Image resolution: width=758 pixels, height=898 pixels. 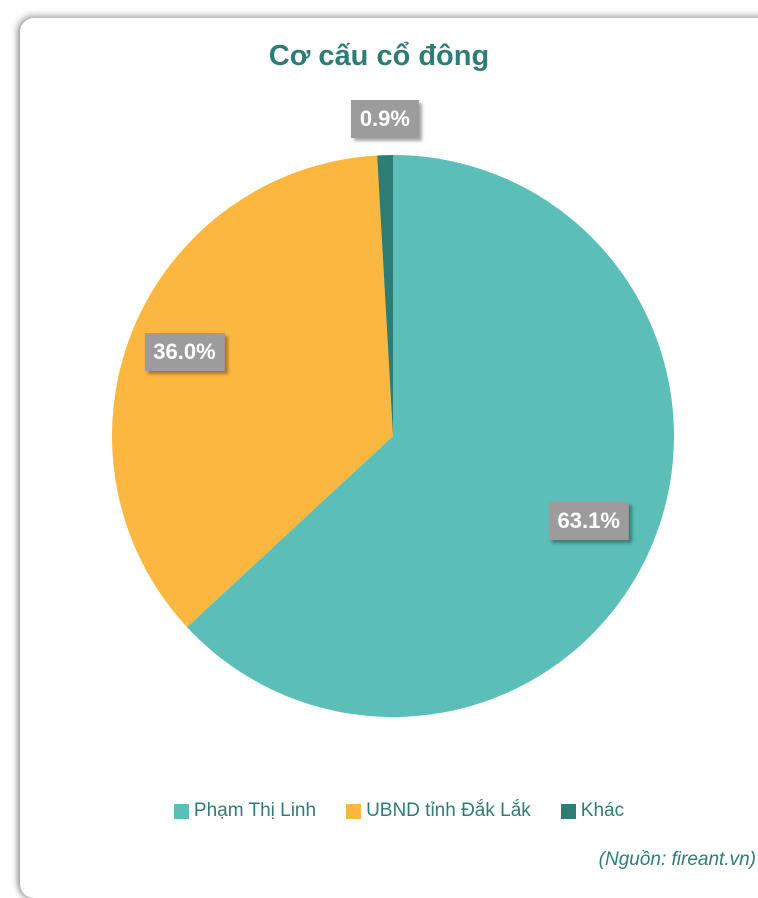 I want to click on legend-item-ubnd: UBND tỉnh Đắk Lắk, so click(x=438, y=811).